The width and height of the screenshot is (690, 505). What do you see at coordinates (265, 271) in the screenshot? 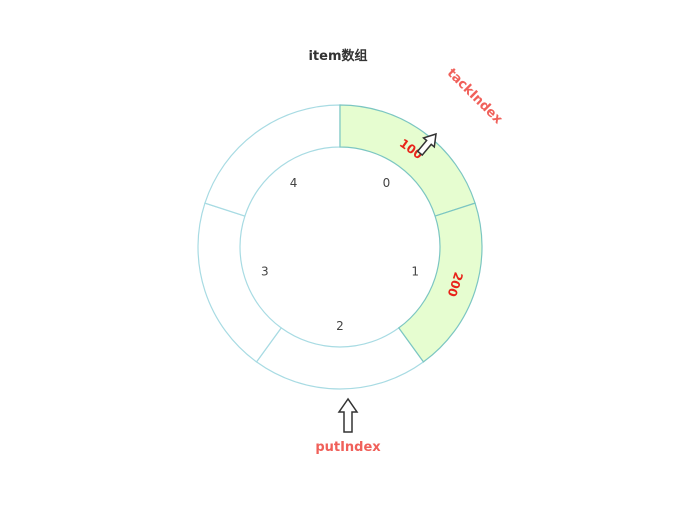
I see `segment-index-3: 3` at bounding box center [265, 271].